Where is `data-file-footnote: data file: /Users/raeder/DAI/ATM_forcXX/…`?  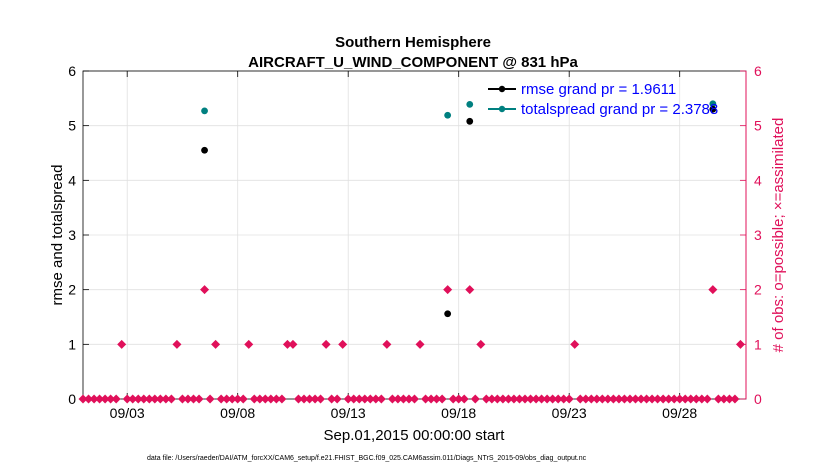
data-file-footnote: data file: /Users/raeder/DAI/ATM_forcXX/… is located at coordinates (367, 458).